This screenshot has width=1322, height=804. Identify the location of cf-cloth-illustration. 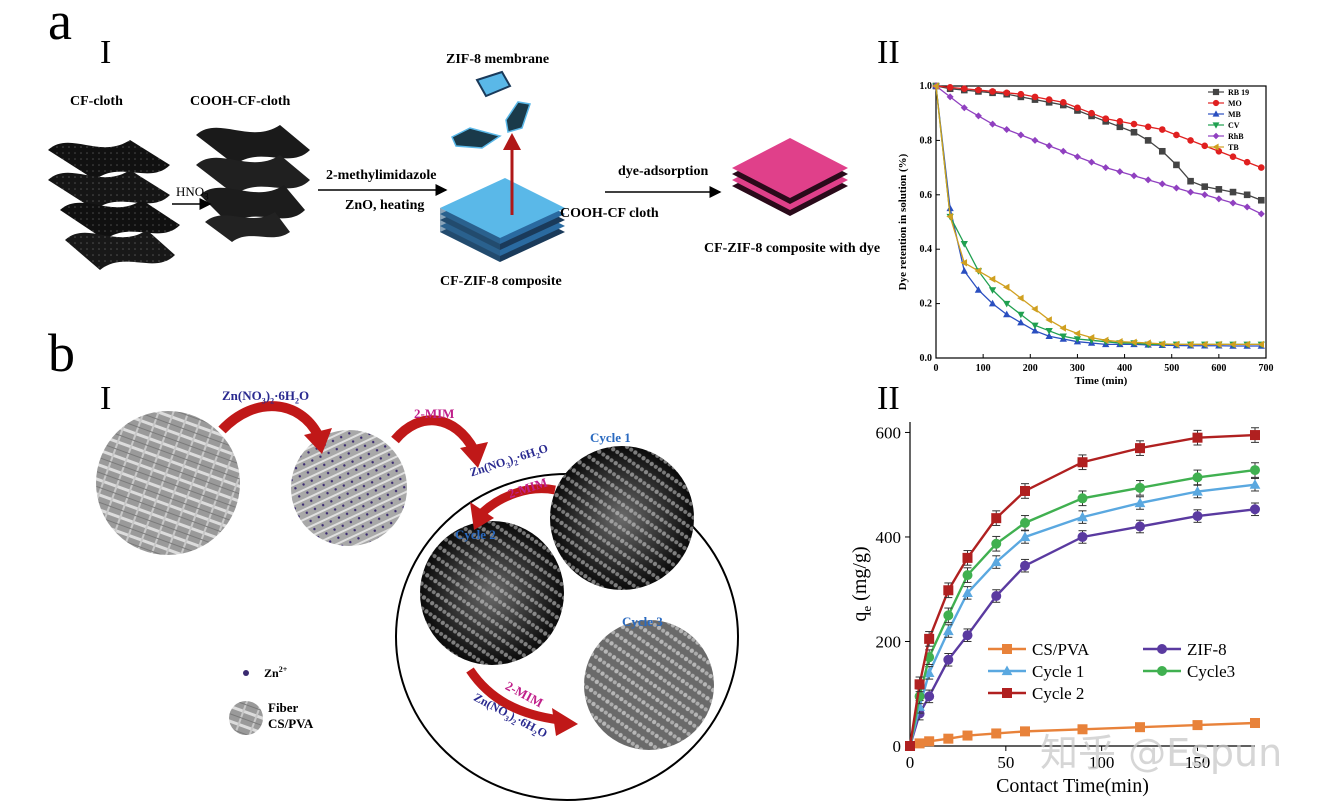
(114, 210).